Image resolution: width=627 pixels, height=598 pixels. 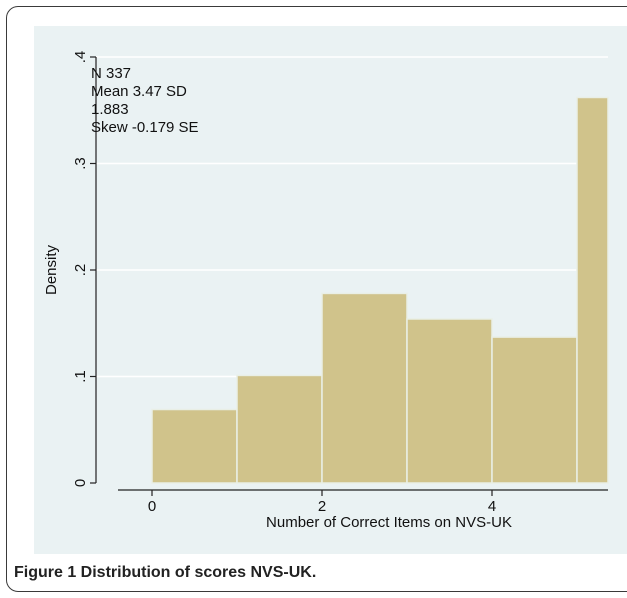 What do you see at coordinates (111, 73) in the screenshot?
I see `stat-n: N 337` at bounding box center [111, 73].